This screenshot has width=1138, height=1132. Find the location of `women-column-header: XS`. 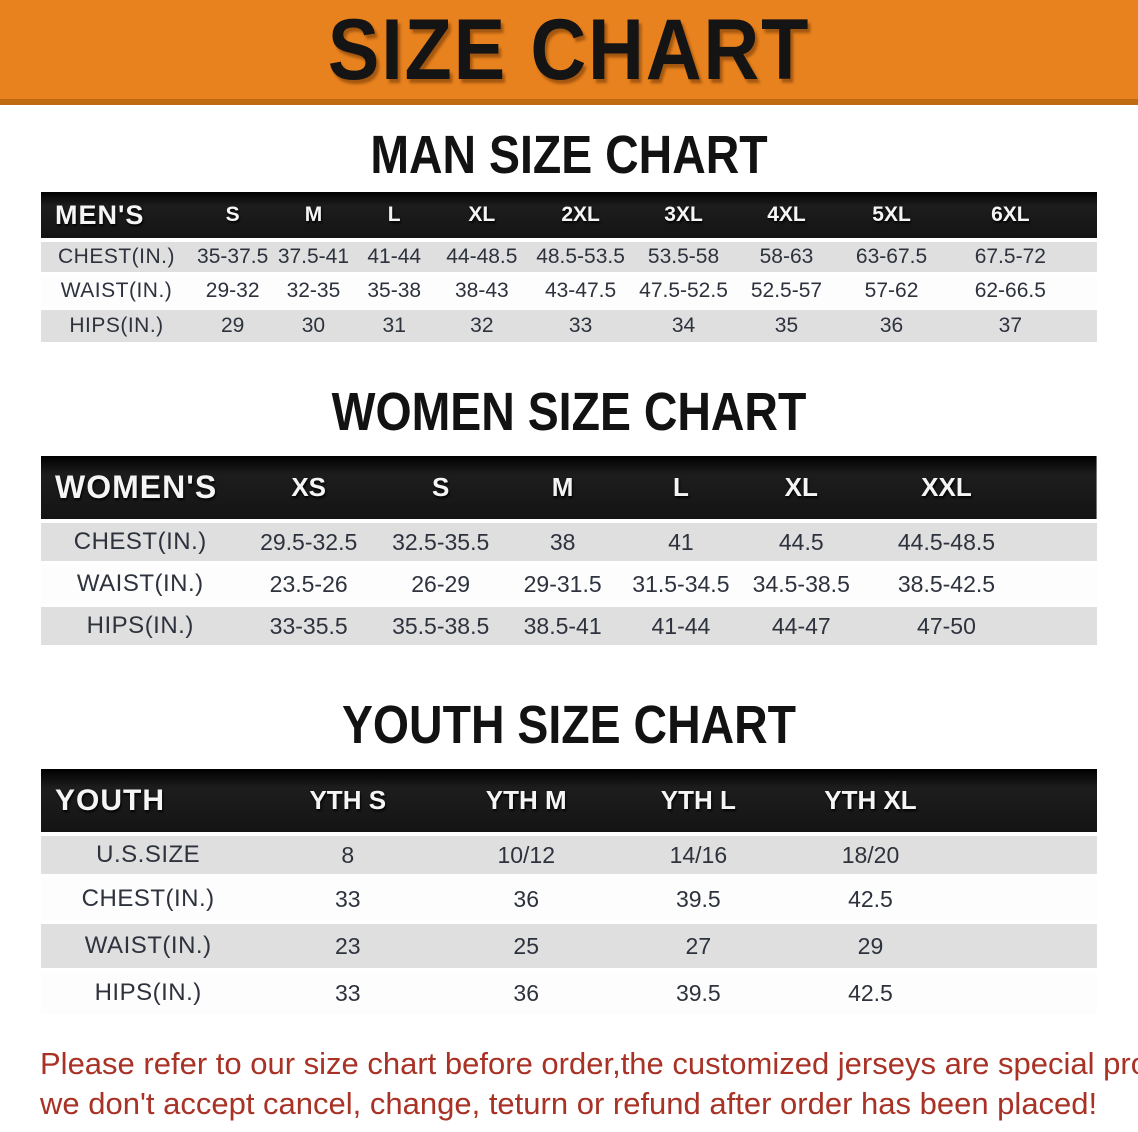

women-column-header: XS is located at coordinates (309, 487).